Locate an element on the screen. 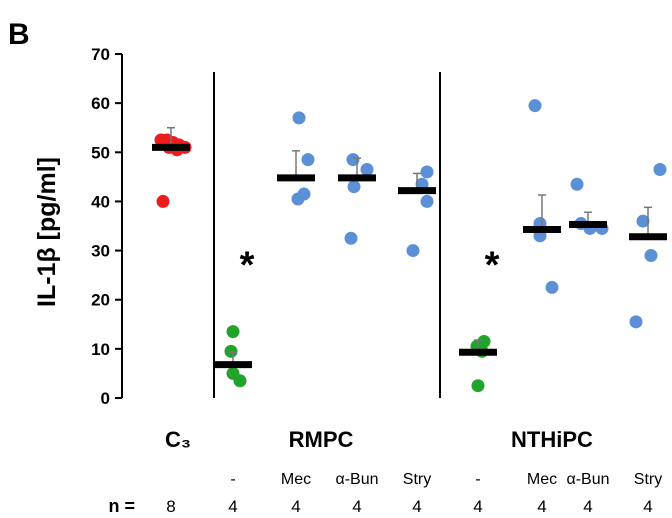 This screenshot has height=518, width=672. n-value: 8 is located at coordinates (170, 506).